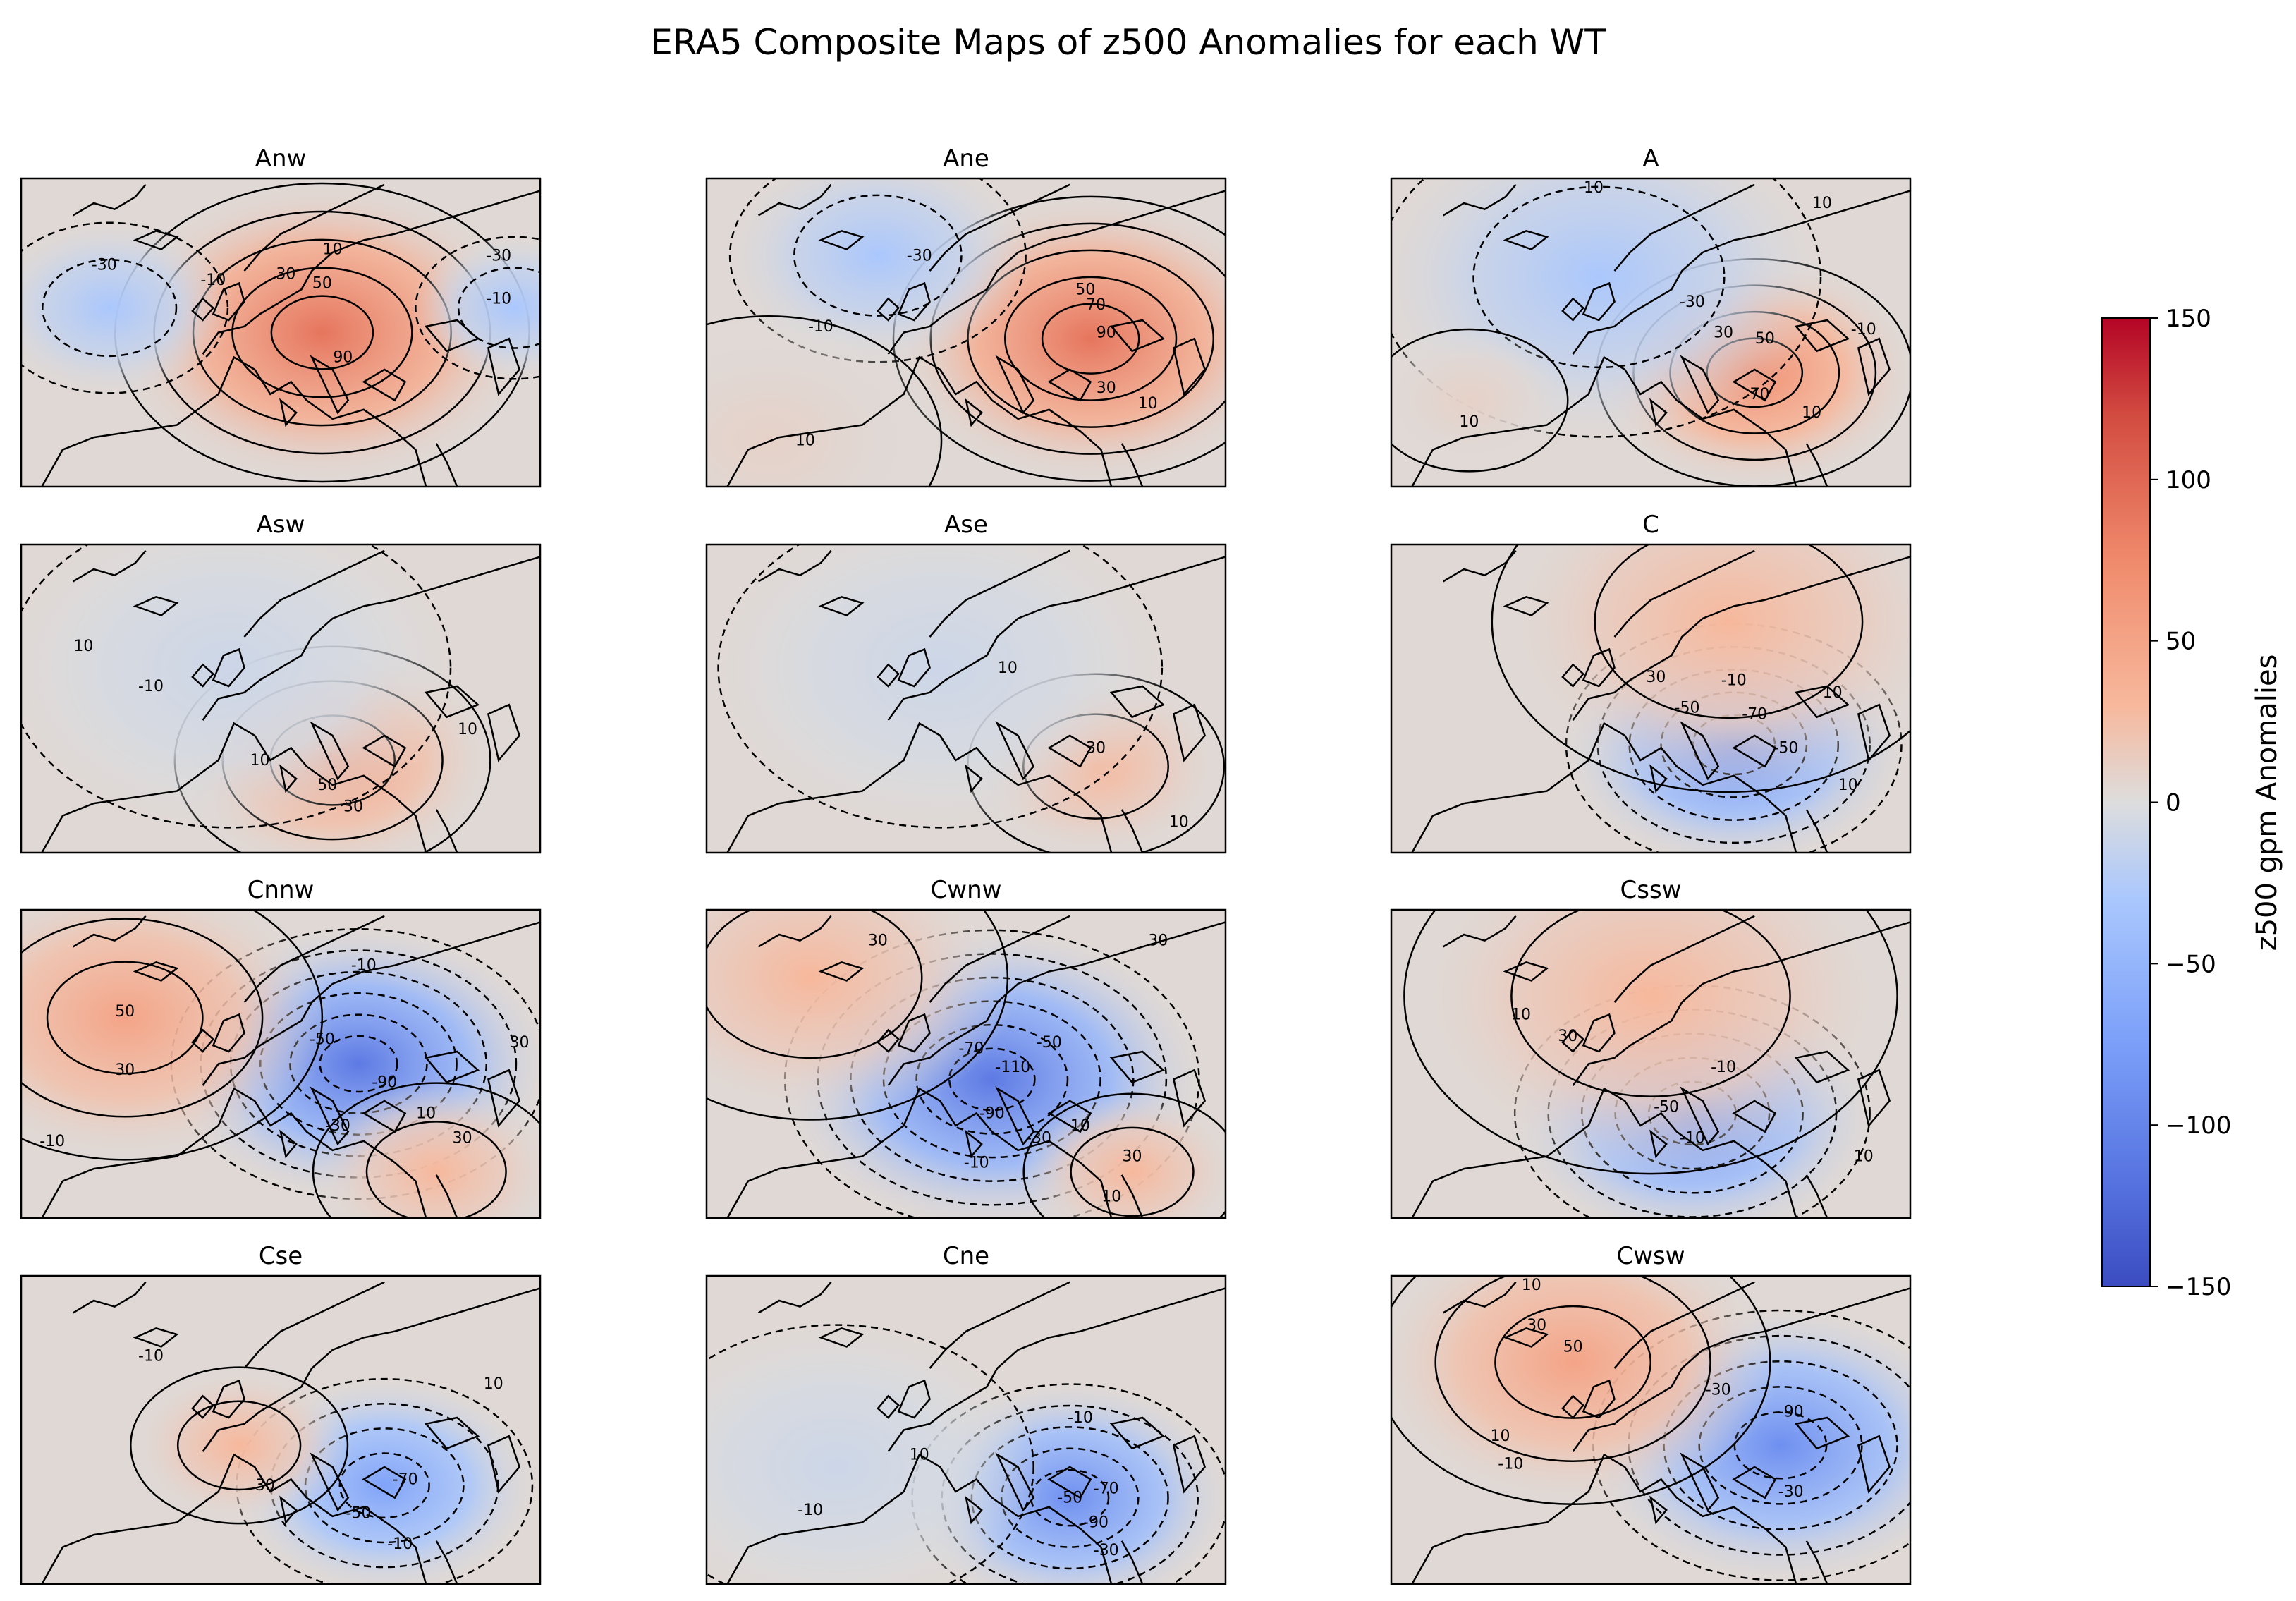 The width and height of the screenshot is (2296, 1601). I want to click on panel-title: Cssw, so click(1651, 890).